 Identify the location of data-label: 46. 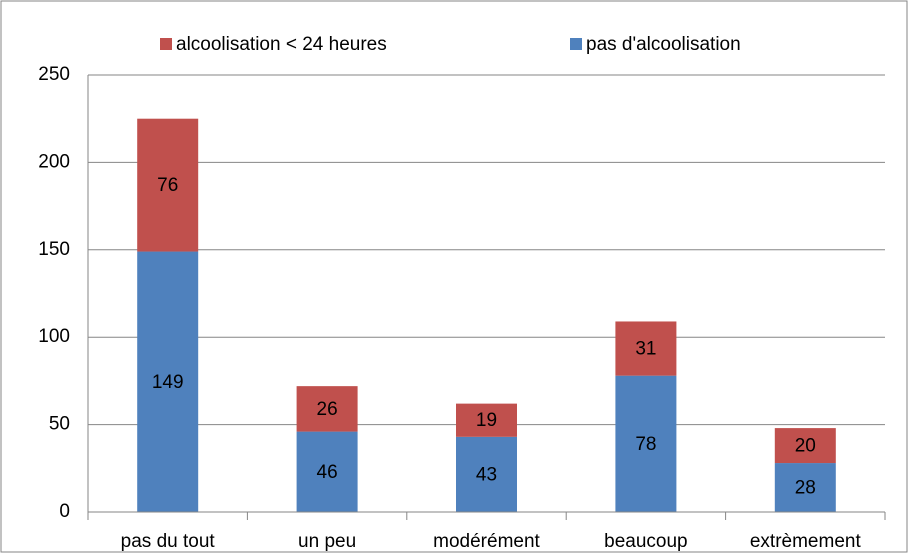
(327, 472).